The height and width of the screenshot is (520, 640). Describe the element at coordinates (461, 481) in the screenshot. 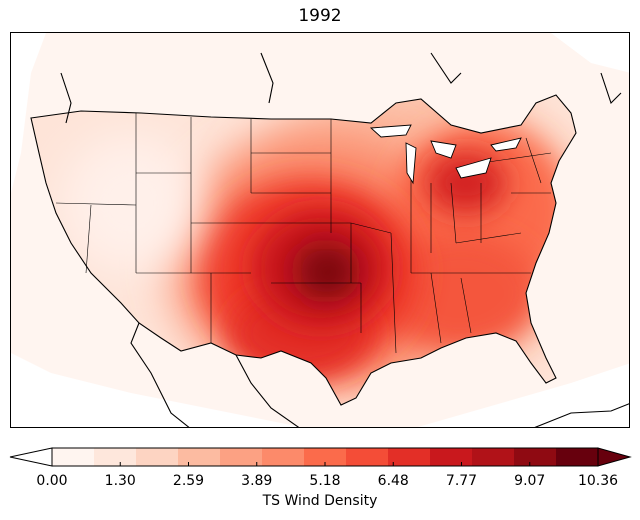

I see `colorbar-tick-label: 7.77` at that location.